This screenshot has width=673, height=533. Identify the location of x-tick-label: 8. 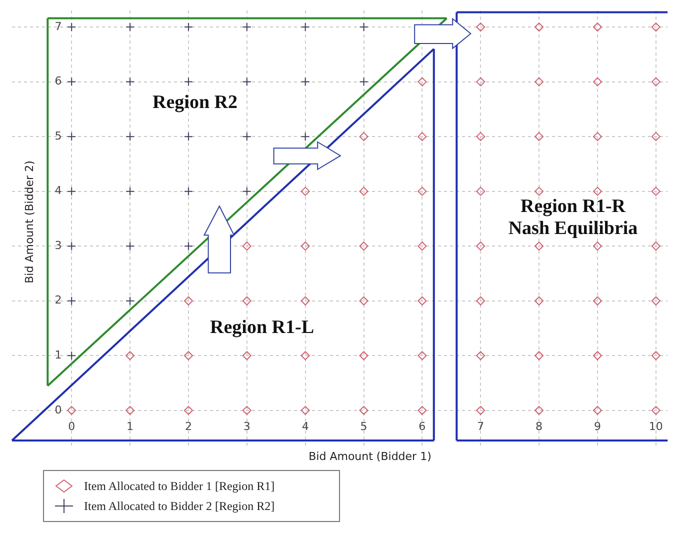
(539, 426).